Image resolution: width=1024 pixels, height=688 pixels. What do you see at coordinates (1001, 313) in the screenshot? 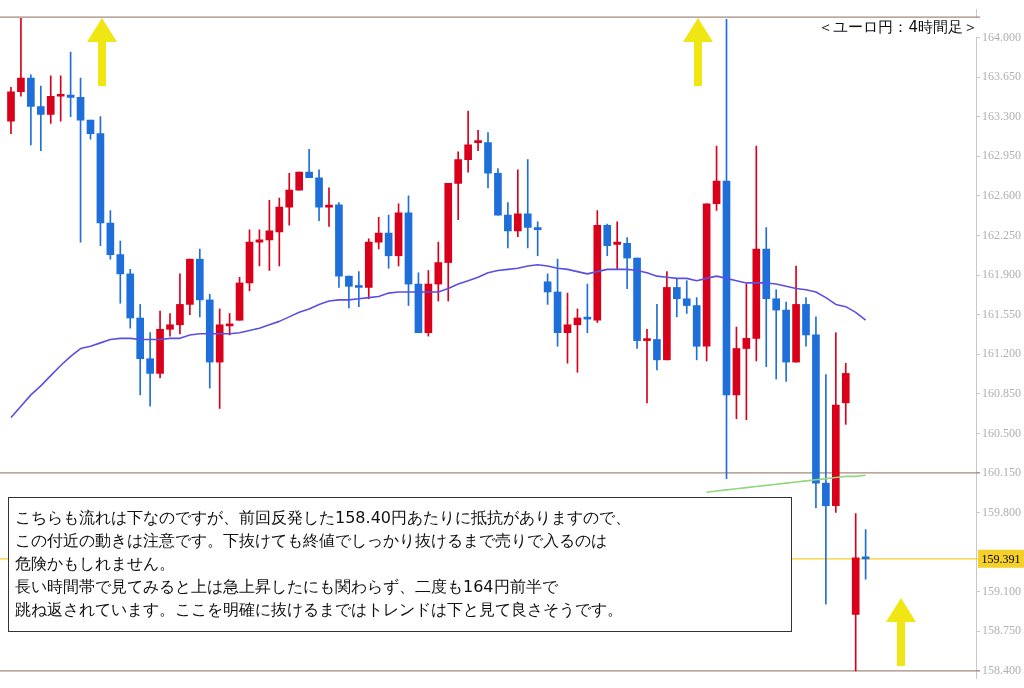
I see `y-tick-label: 161.550` at bounding box center [1001, 313].